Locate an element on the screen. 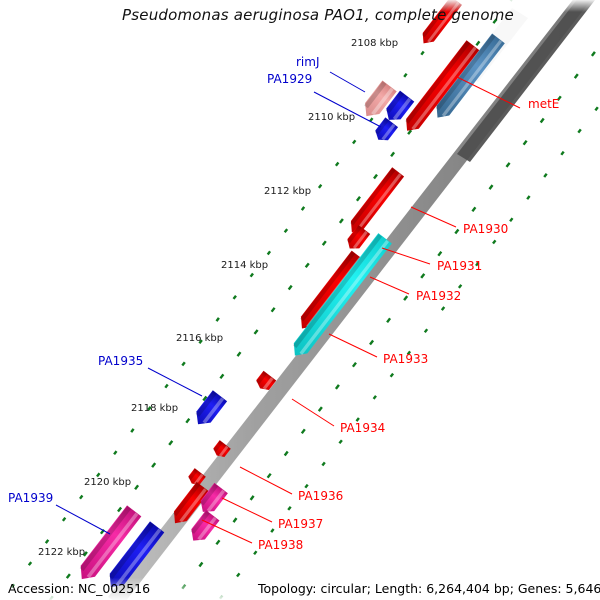 The height and width of the screenshot is (600, 600). gene-label-pa1939: PA1939 is located at coordinates (31, 498).